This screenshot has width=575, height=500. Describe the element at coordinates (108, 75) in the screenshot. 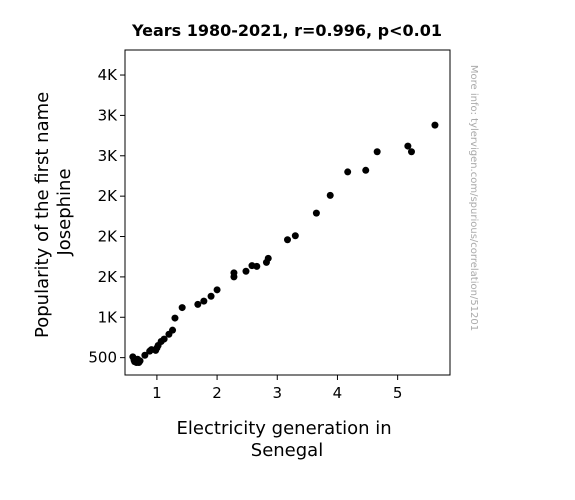

I see `y-tick-label: 4K` at that location.